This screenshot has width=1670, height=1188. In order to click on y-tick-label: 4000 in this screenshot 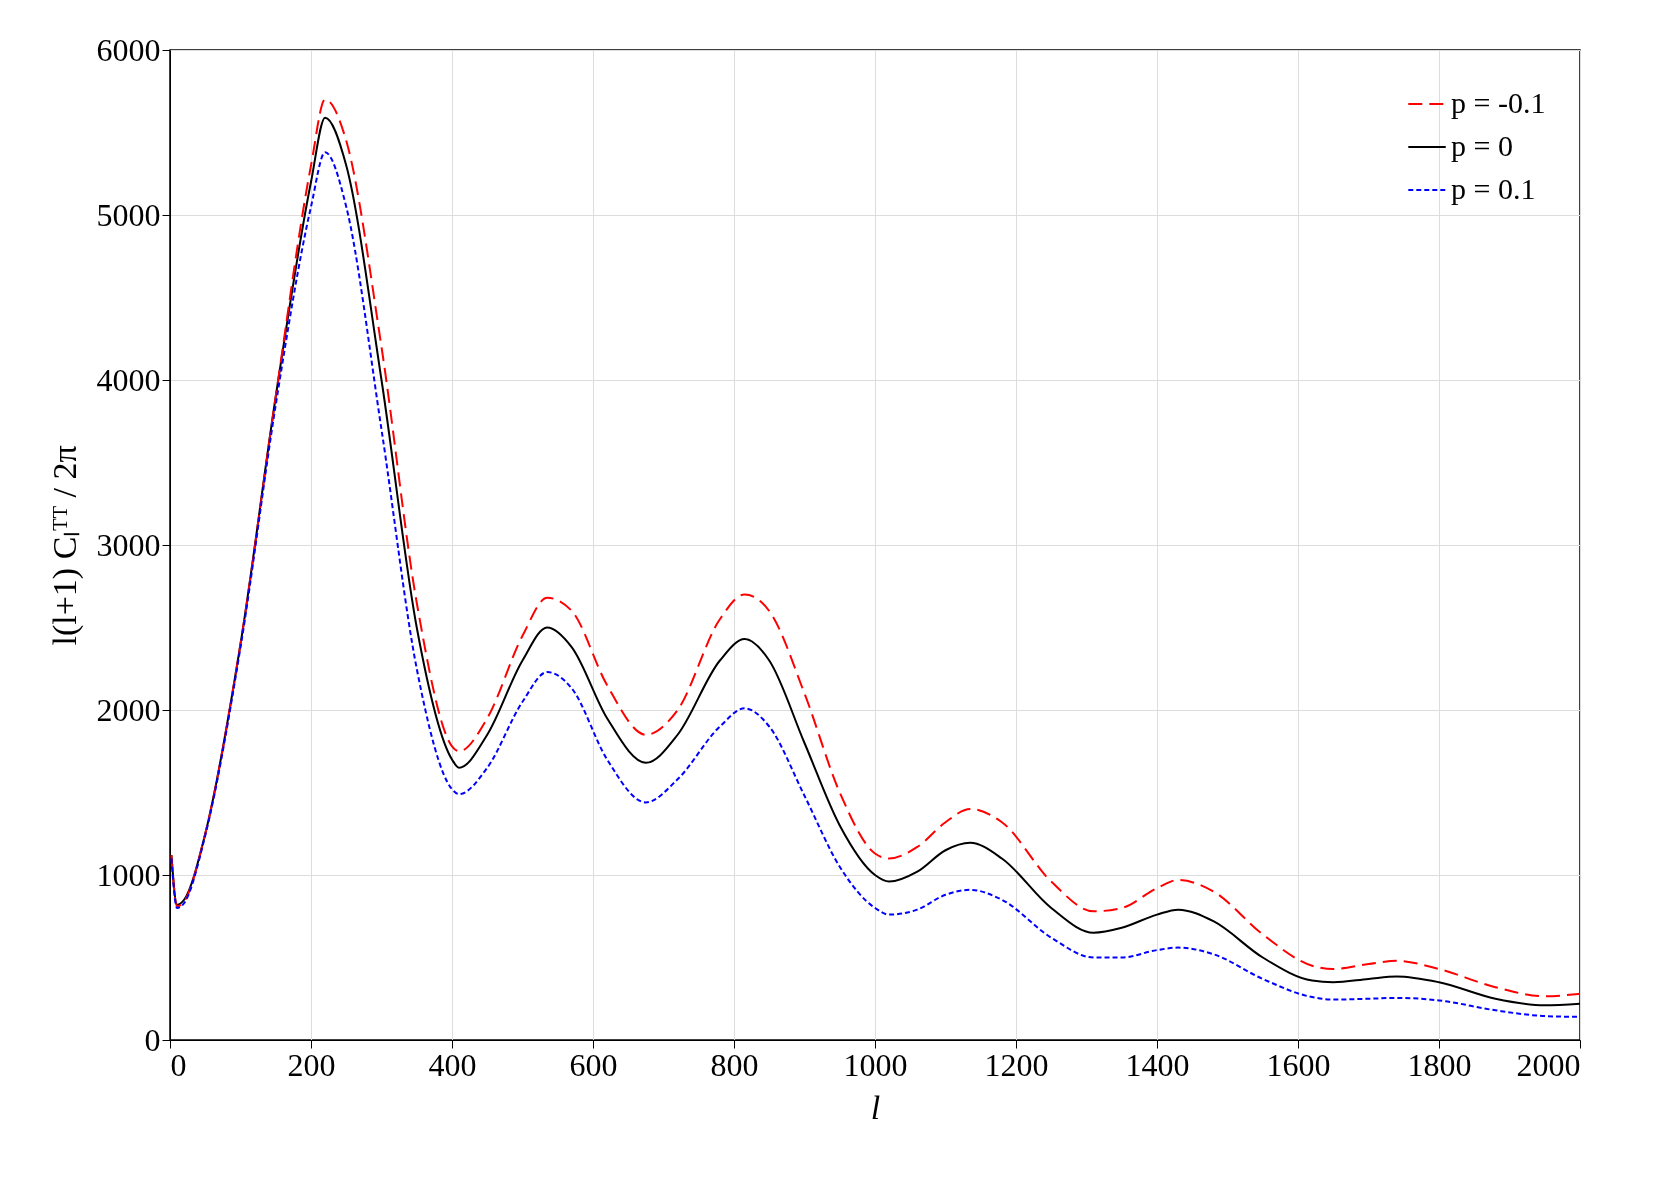, I will do `click(128, 379)`.